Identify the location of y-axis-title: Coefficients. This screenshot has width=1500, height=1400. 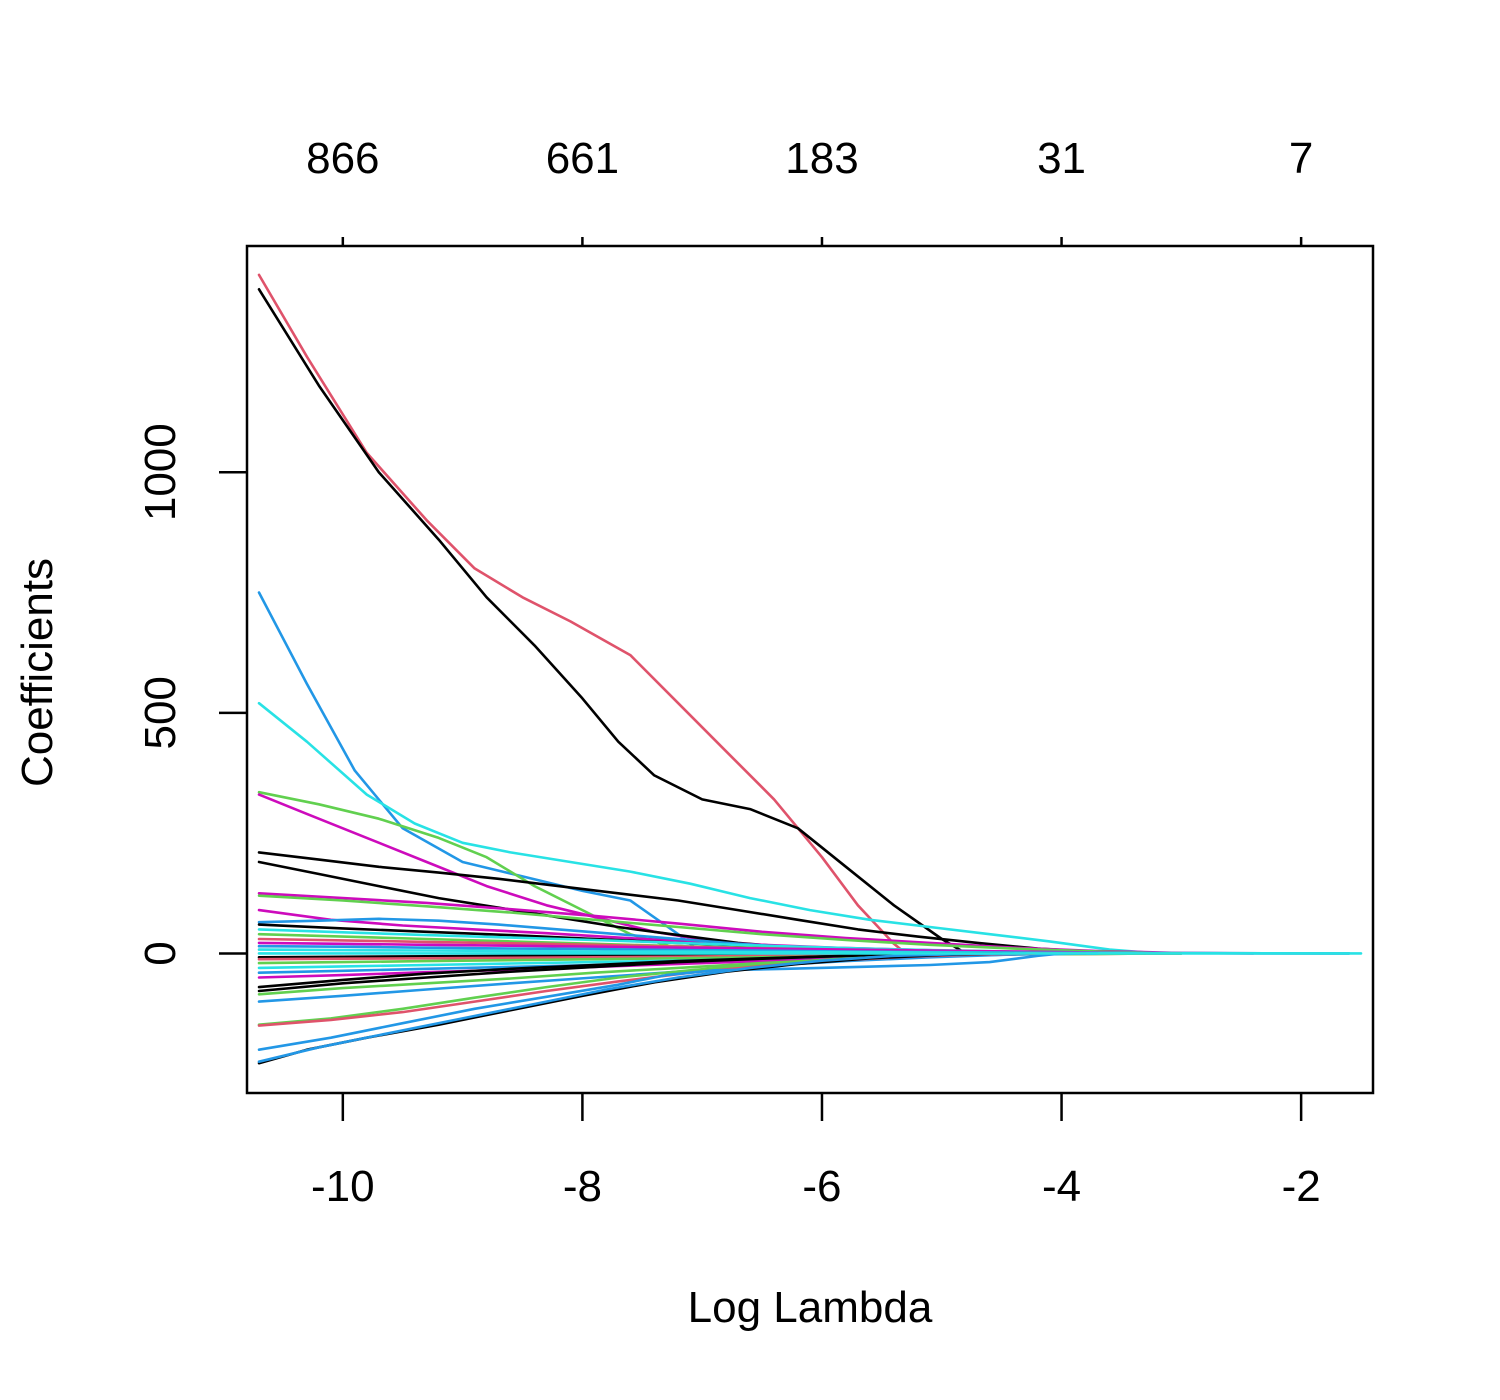
(37, 672).